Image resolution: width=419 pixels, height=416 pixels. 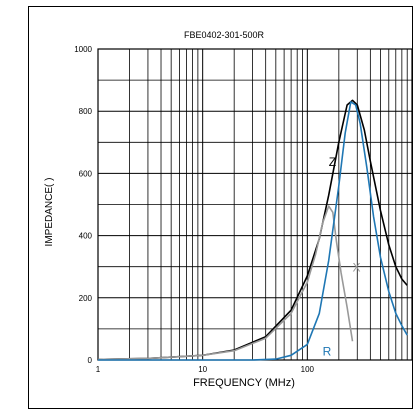 I want to click on x-tick-label: 10, so click(x=202, y=369).